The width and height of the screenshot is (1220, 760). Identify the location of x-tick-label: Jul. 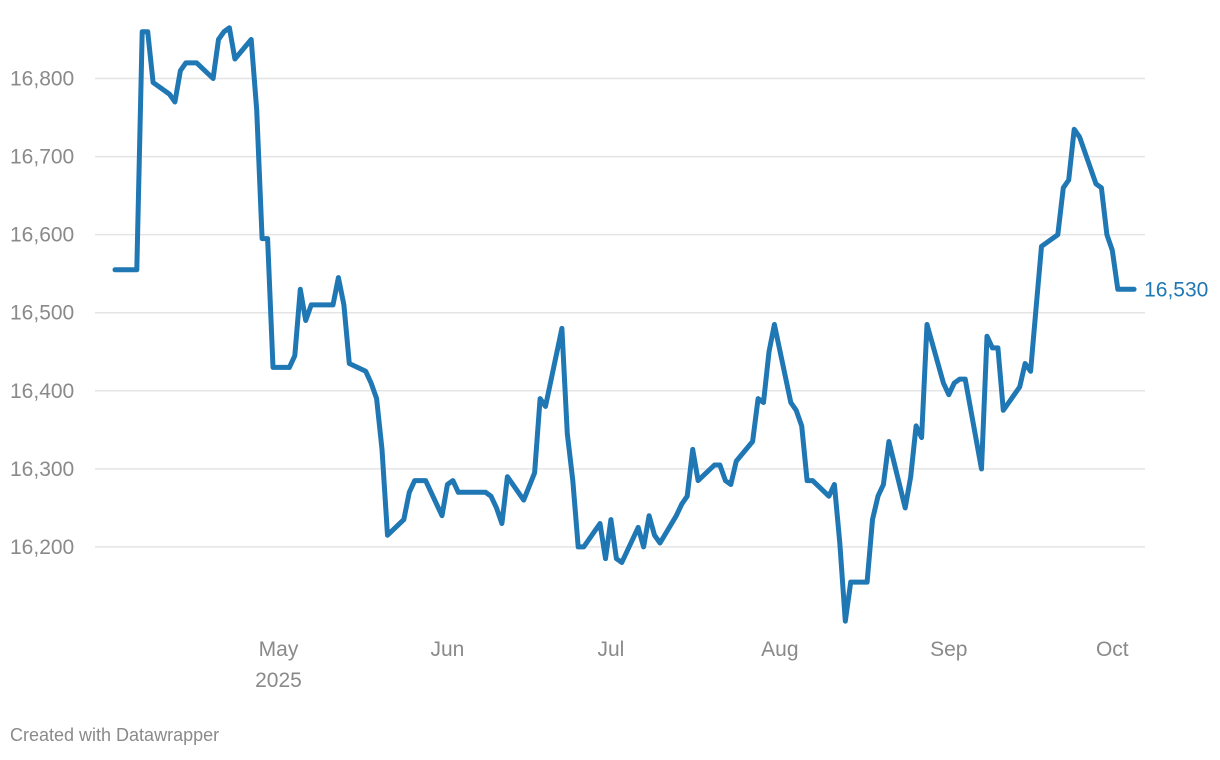
(610, 649).